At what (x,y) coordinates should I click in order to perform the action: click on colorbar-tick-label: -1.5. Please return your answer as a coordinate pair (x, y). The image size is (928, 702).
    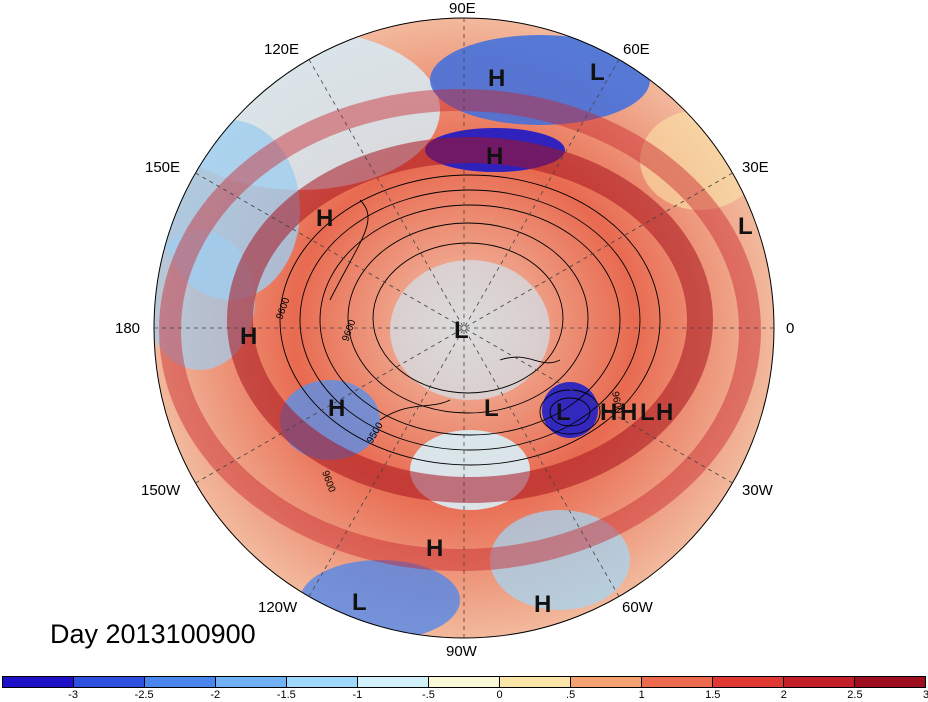
    Looking at the image, I should click on (286, 695).